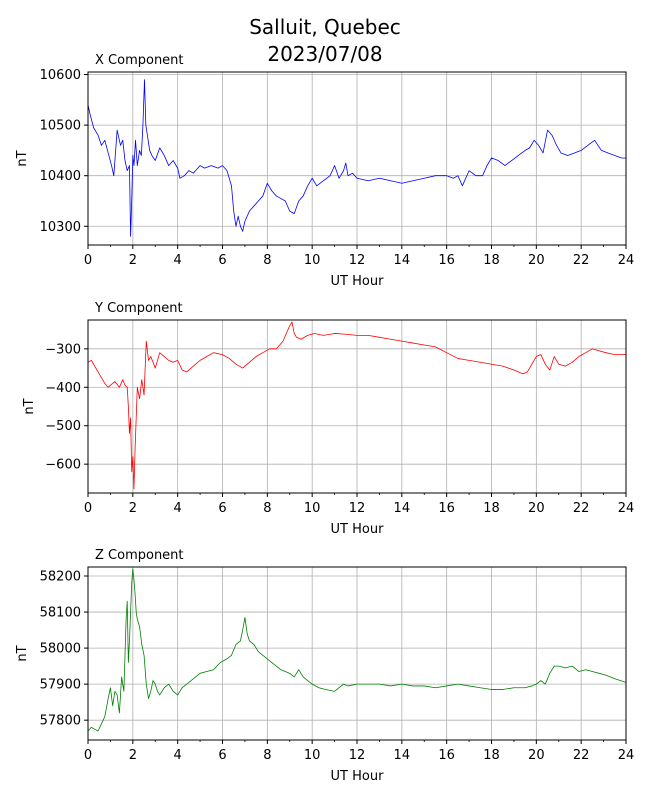 The width and height of the screenshot is (650, 800). Describe the element at coordinates (60, 577) in the screenshot. I see `y-tick-label: 58200` at that location.